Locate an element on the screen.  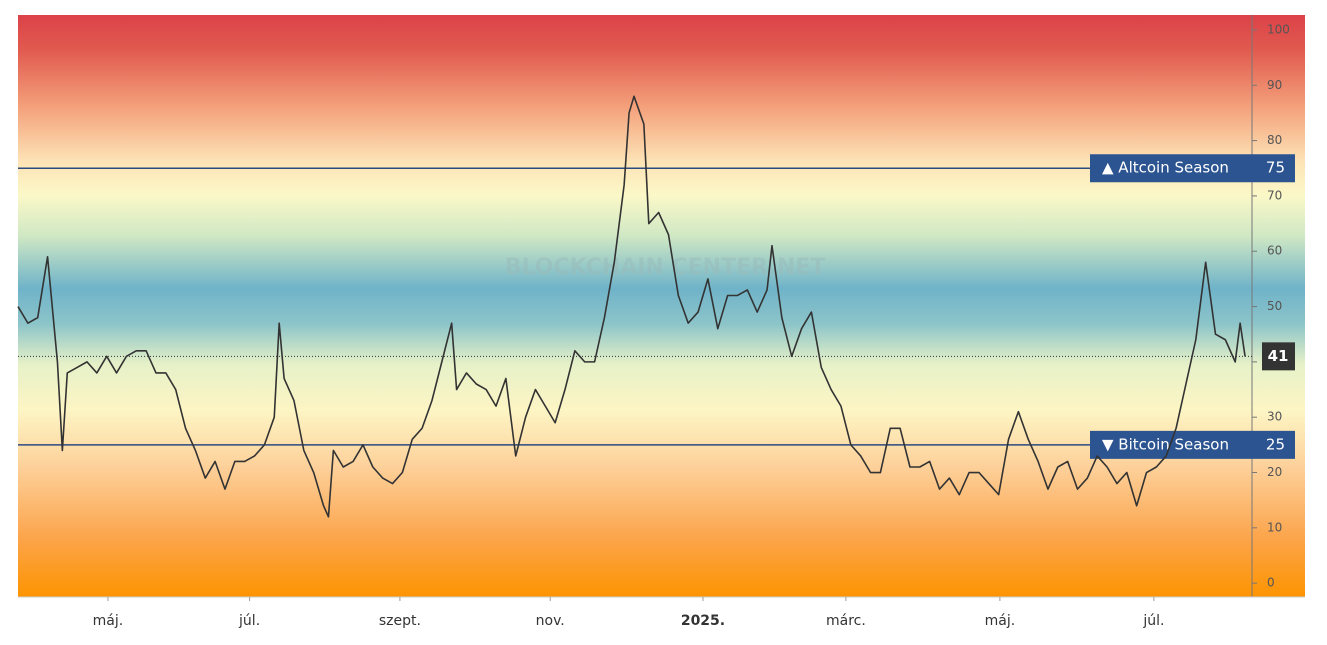
x-tick-label: nov. is located at coordinates (550, 621).